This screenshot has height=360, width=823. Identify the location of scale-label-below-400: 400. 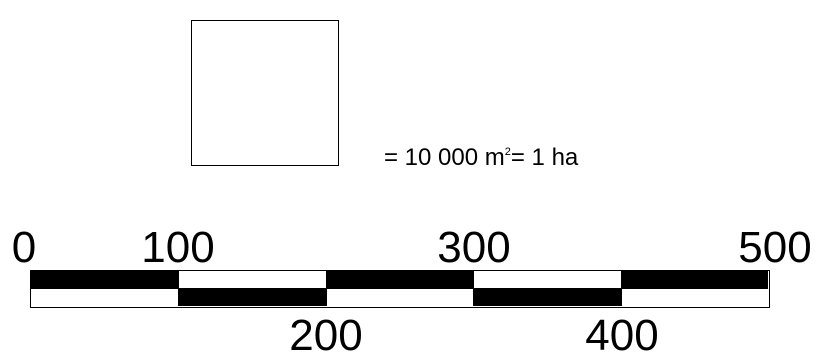
(622, 335).